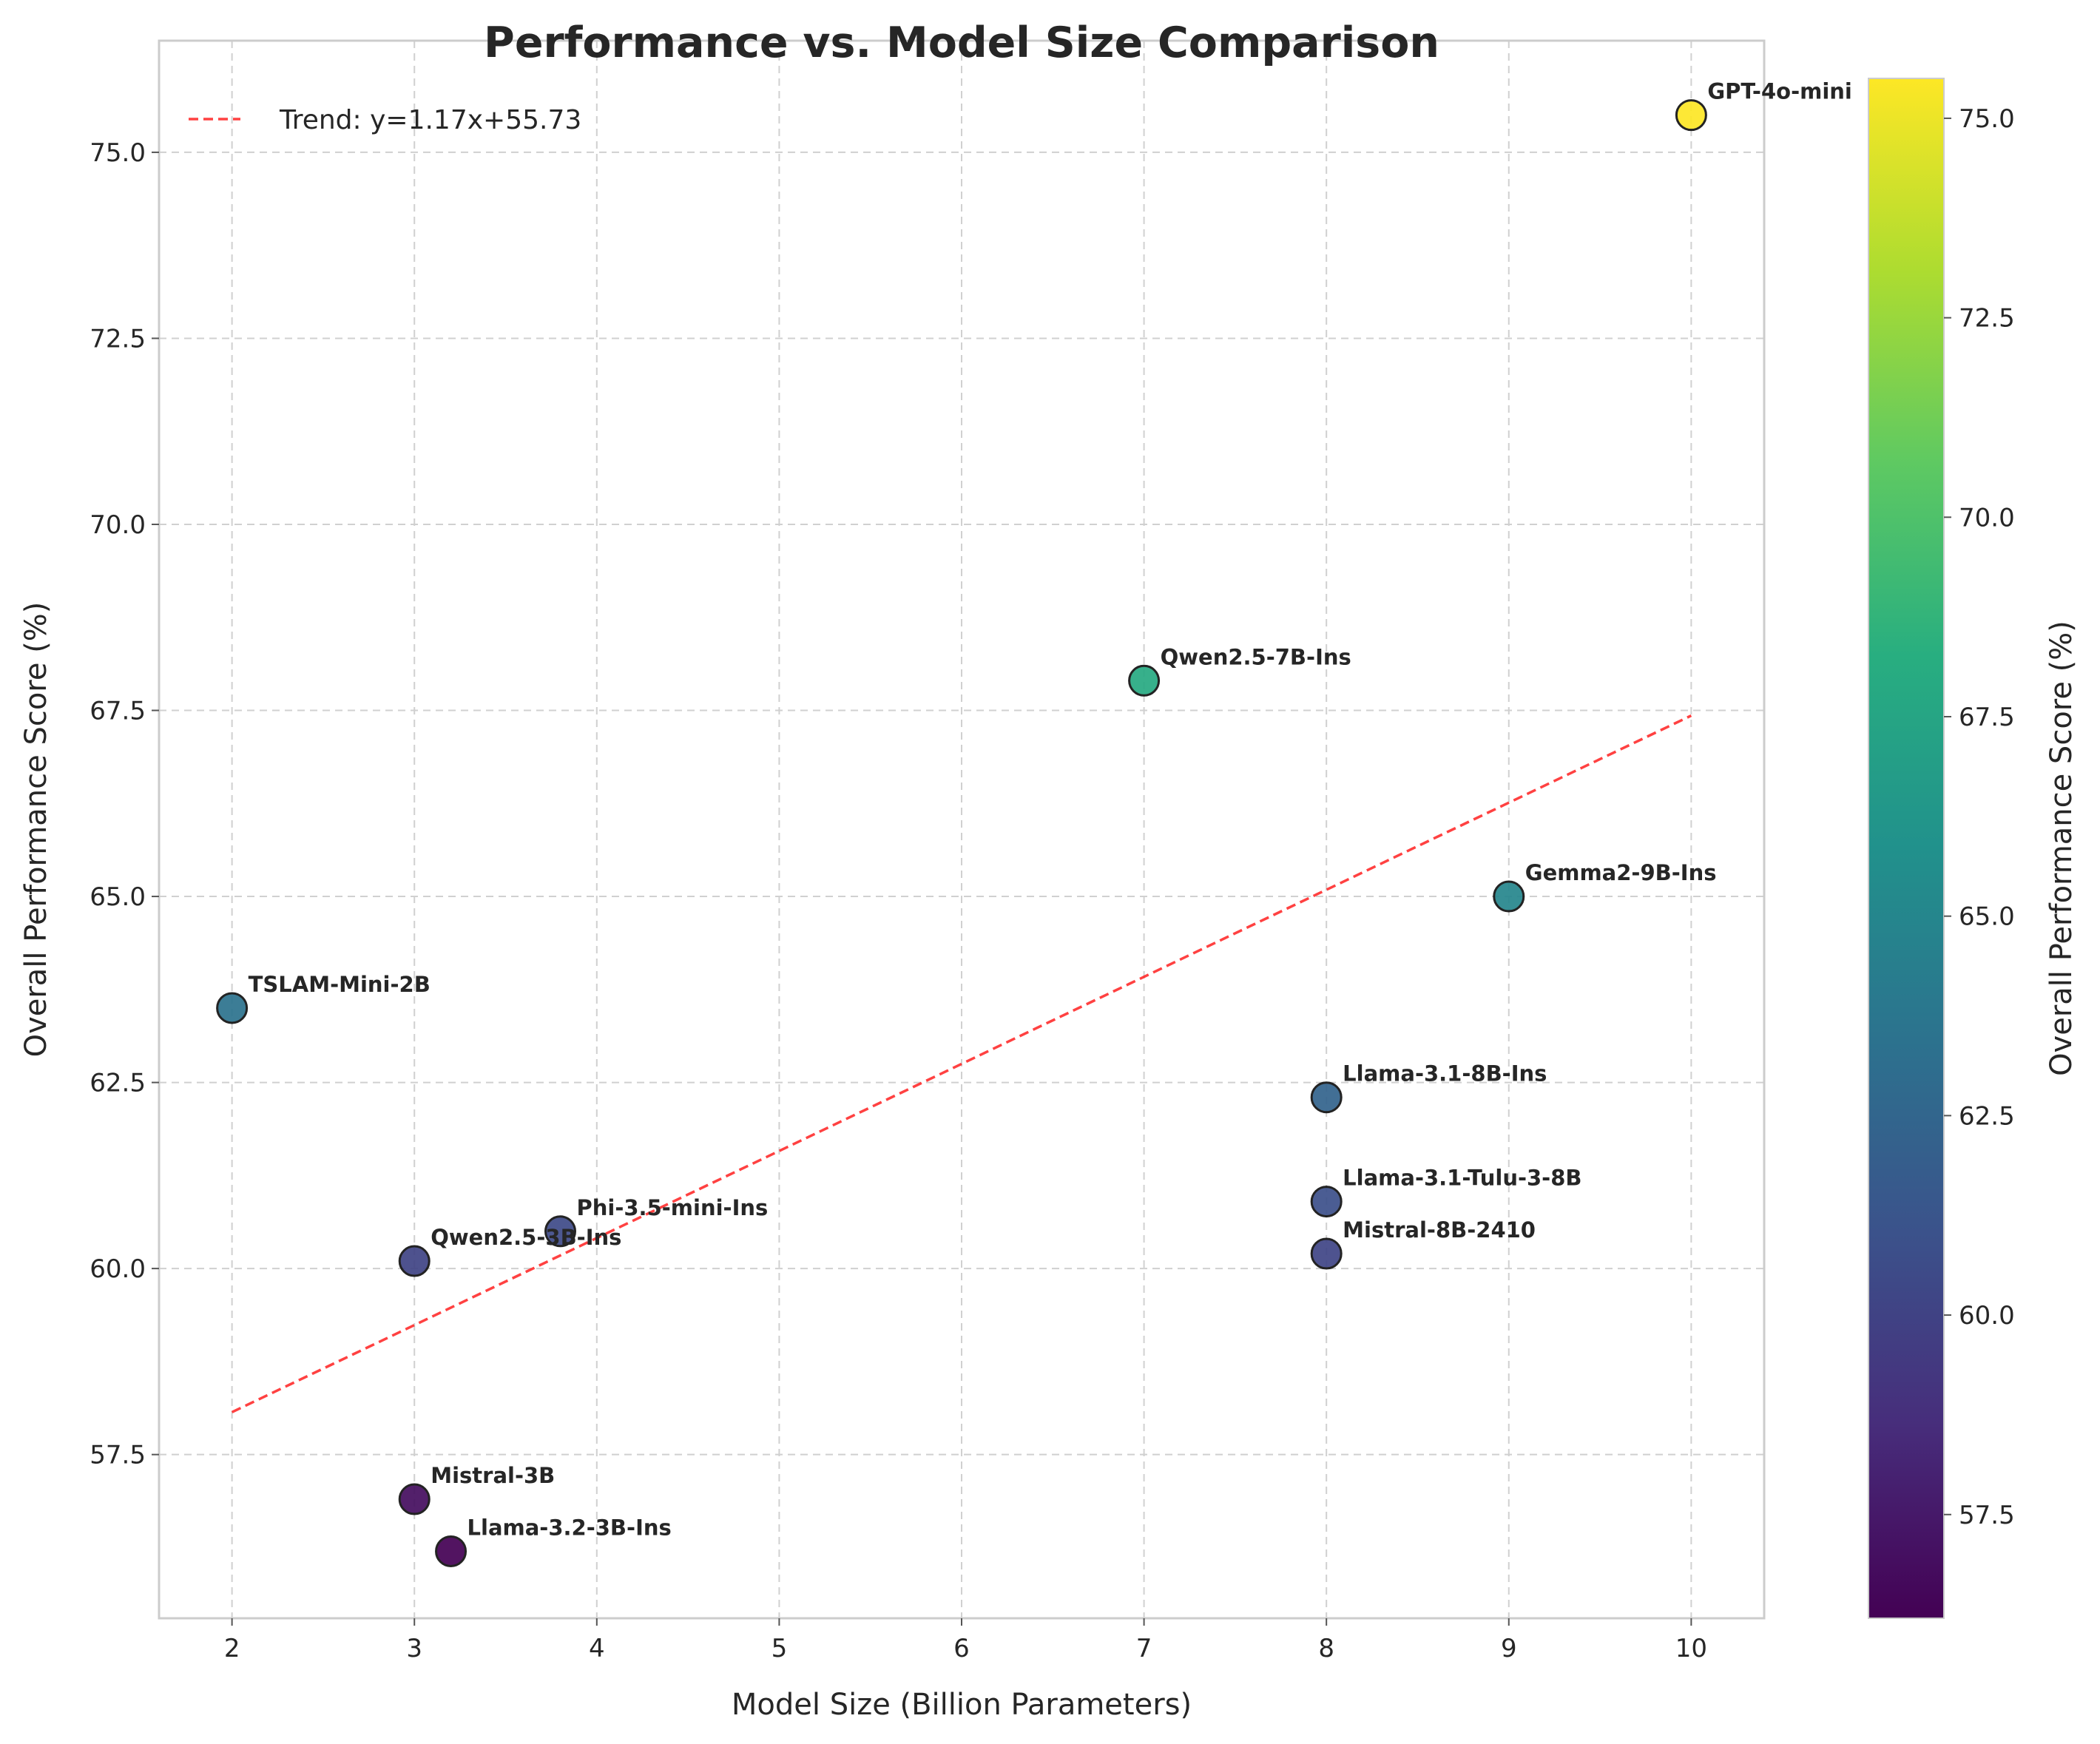 This screenshot has height=1744, width=2100. What do you see at coordinates (118, 153) in the screenshot?
I see `y-tick-label: 75.0` at bounding box center [118, 153].